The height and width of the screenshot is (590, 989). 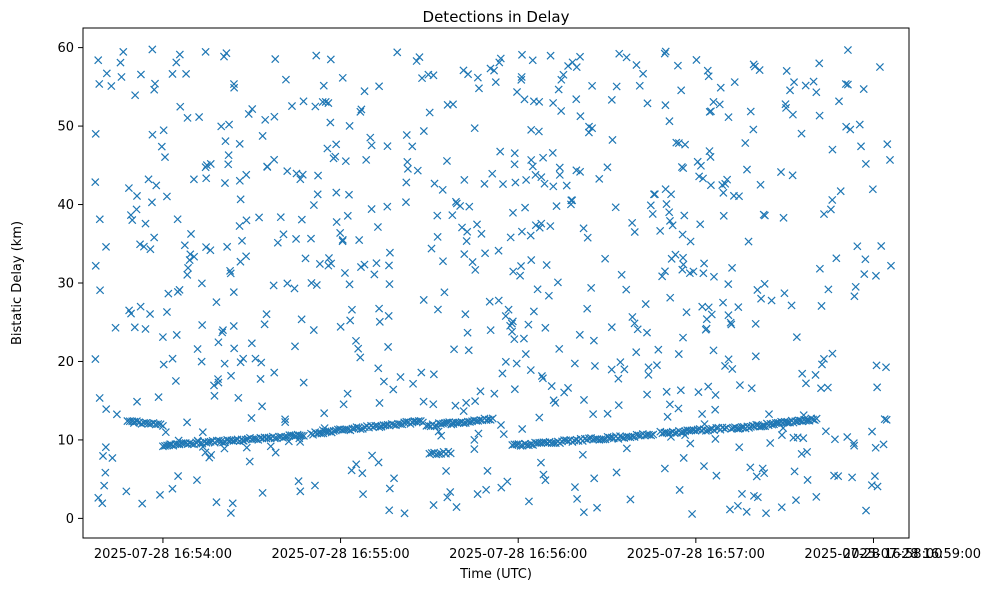 I want to click on x-tick-label: 2025-07-28 16:58:00, so click(x=873, y=554).